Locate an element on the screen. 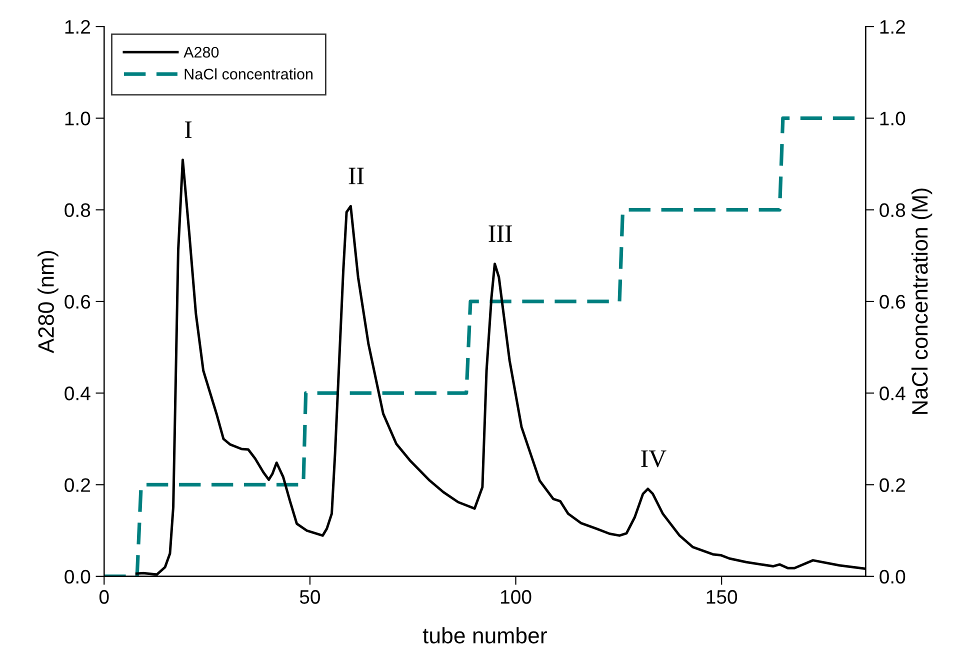  y2-tick-label: 0.0 is located at coordinates (893, 577).